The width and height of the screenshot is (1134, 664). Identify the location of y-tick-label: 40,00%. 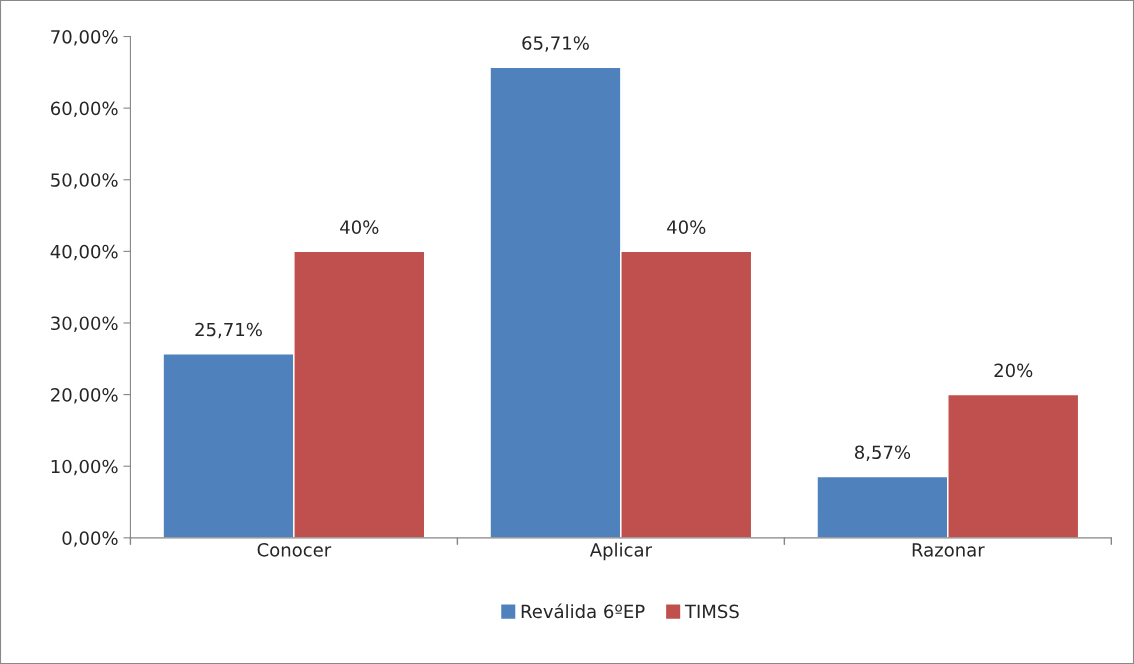
(84, 252).